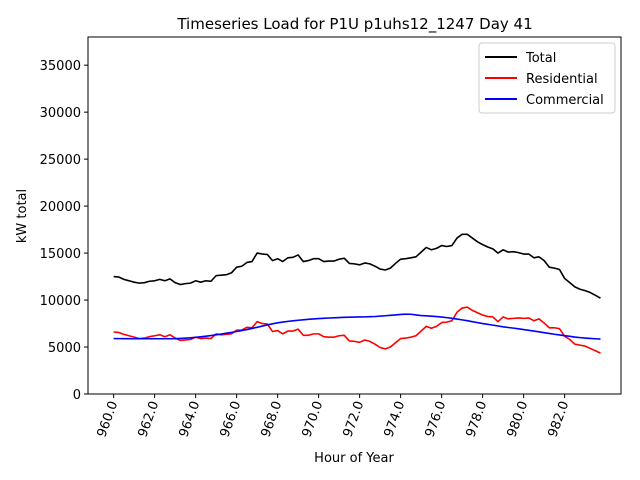 This screenshot has height=480, width=640. What do you see at coordinates (562, 79) in the screenshot?
I see `legend-label-residential: Residential` at bounding box center [562, 79].